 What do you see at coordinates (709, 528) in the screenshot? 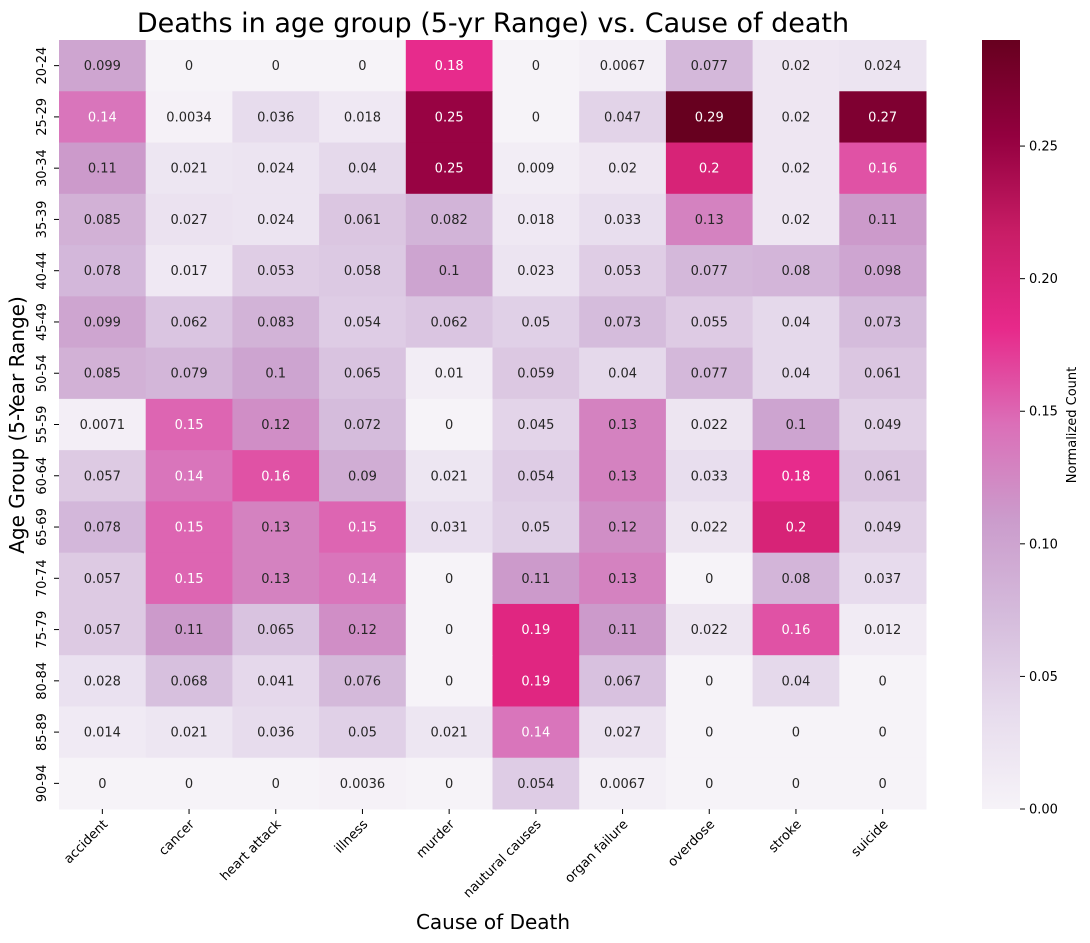
I see `cell-value-label: 0.022` at bounding box center [709, 528].